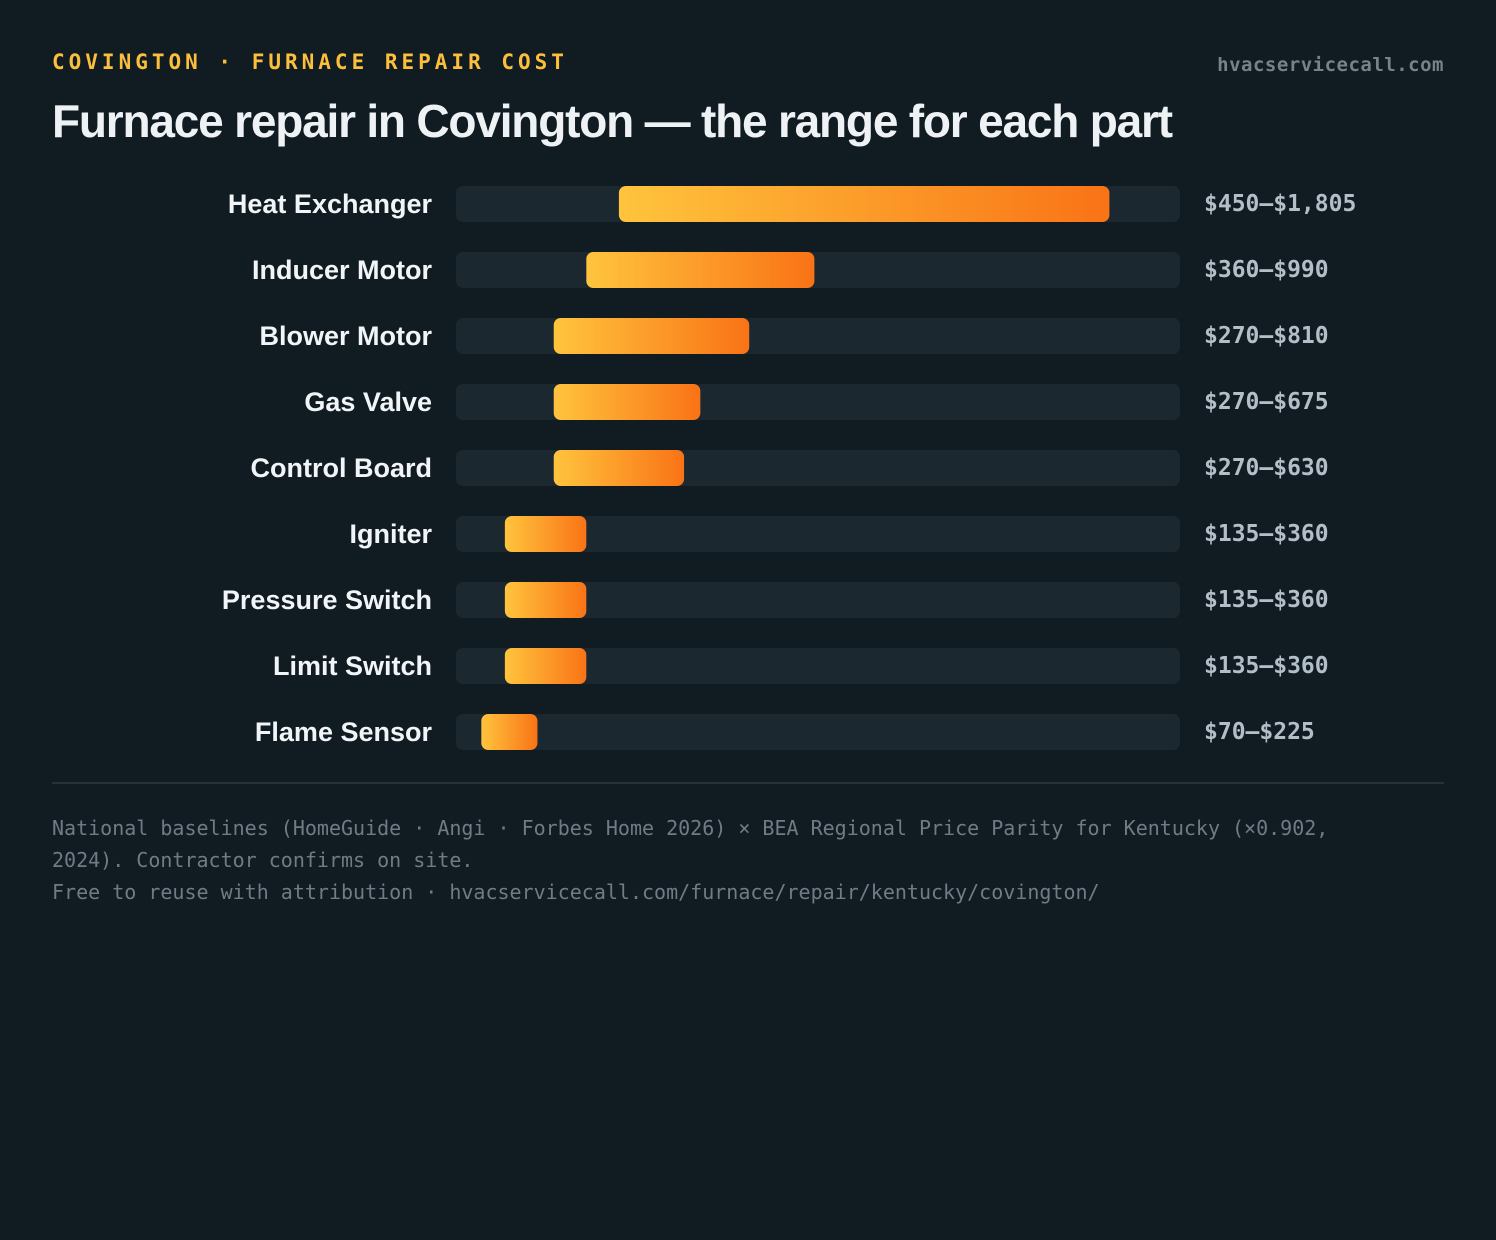 The width and height of the screenshot is (1496, 1240). I want to click on chart-row: Inducer Motor $360–$990, so click(790, 270).